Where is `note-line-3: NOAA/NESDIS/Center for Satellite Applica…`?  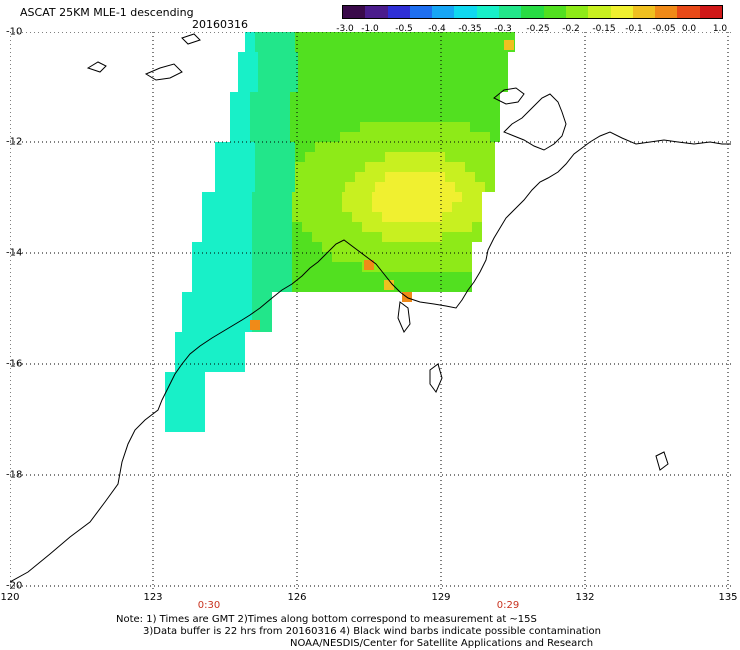
note-line-3: NOAA/NESDIS/Center for Satellite Applica… is located at coordinates (442, 643).